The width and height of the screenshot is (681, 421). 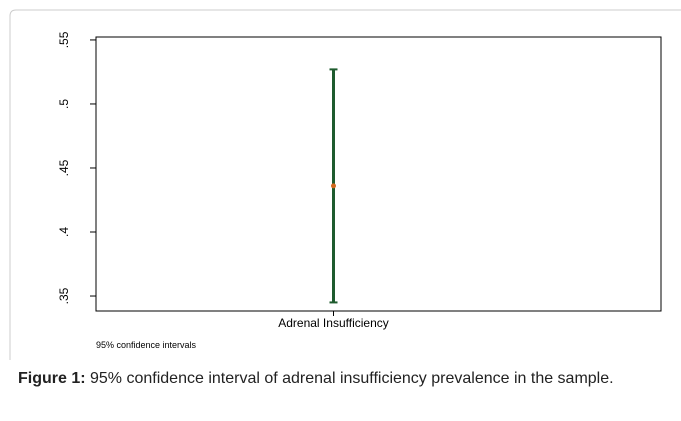 What do you see at coordinates (52, 378) in the screenshot?
I see `caption-label: Figure 1:` at bounding box center [52, 378].